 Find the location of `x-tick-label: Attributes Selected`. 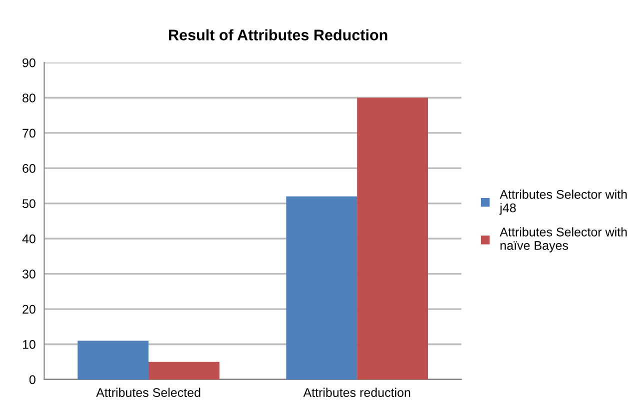

x-tick-label: Attributes Selected is located at coordinates (148, 392).